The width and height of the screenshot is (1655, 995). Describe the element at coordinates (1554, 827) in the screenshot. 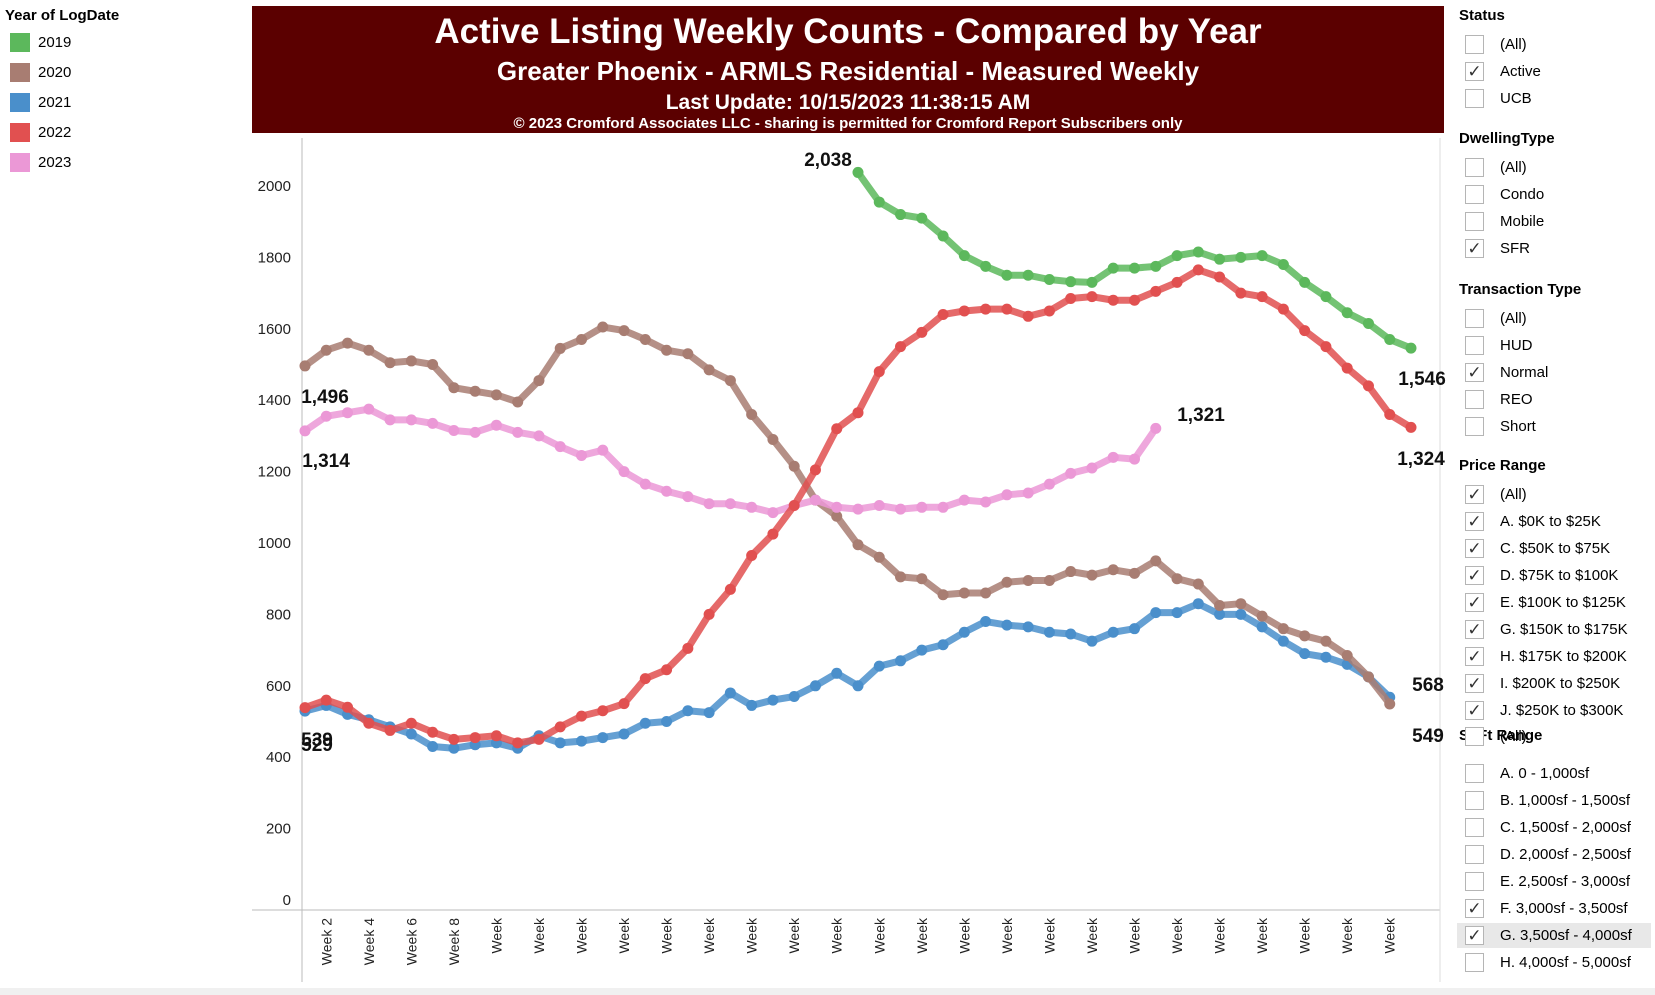

I see `filter-option: C. 1,500sf - 2,000sf` at that location.